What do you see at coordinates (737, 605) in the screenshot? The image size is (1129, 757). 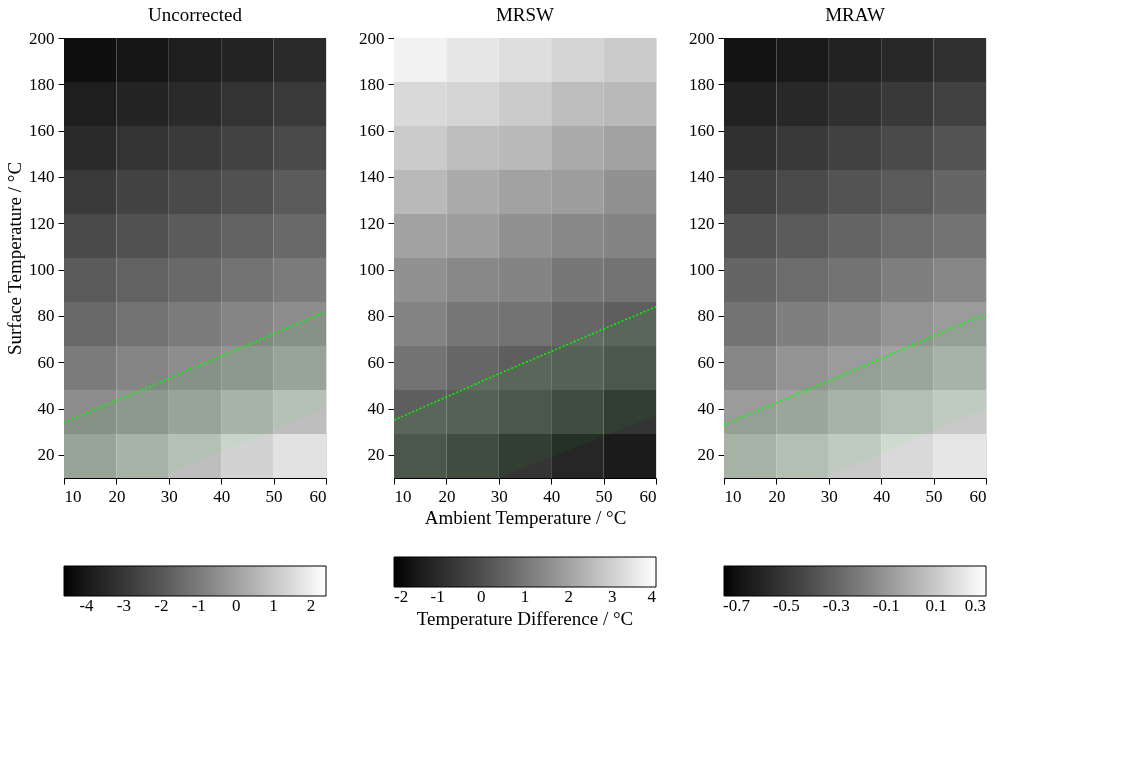 I see `color-bar-label: -0.7` at bounding box center [737, 605].